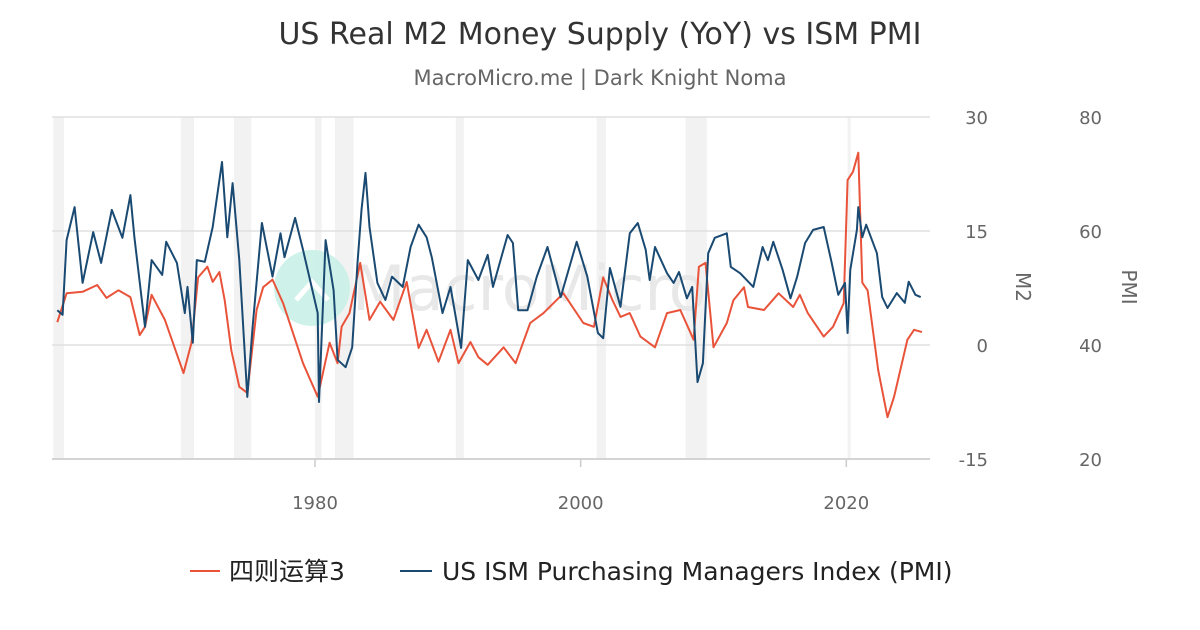  What do you see at coordinates (581, 503) in the screenshot?
I see `x-tick-label: 2000` at bounding box center [581, 503].